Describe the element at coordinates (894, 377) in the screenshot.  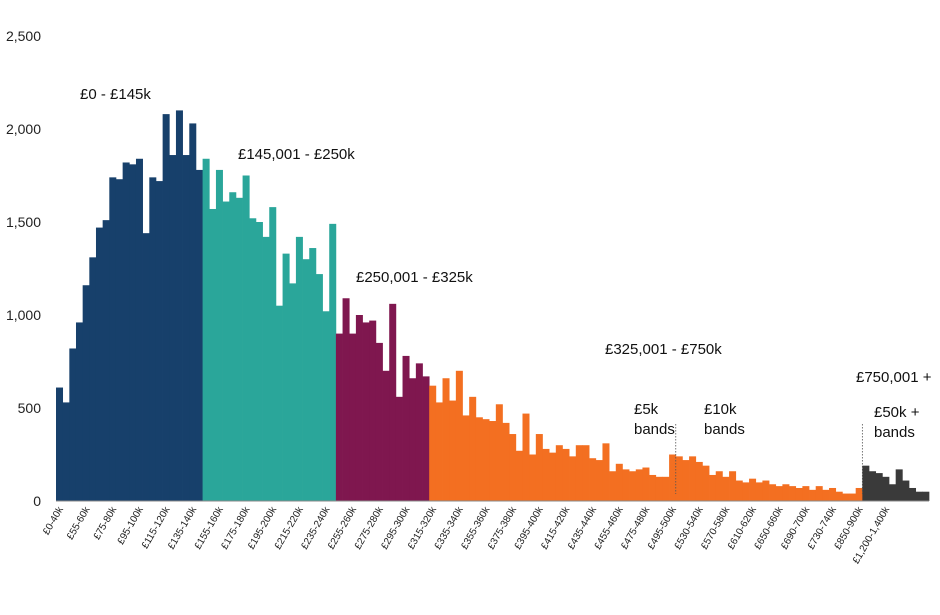
I see `band-label-750k-plus: £750,001 +` at that location.